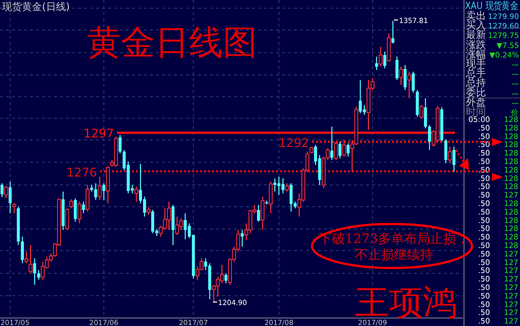  I want to click on text: 委比, so click(476, 92).